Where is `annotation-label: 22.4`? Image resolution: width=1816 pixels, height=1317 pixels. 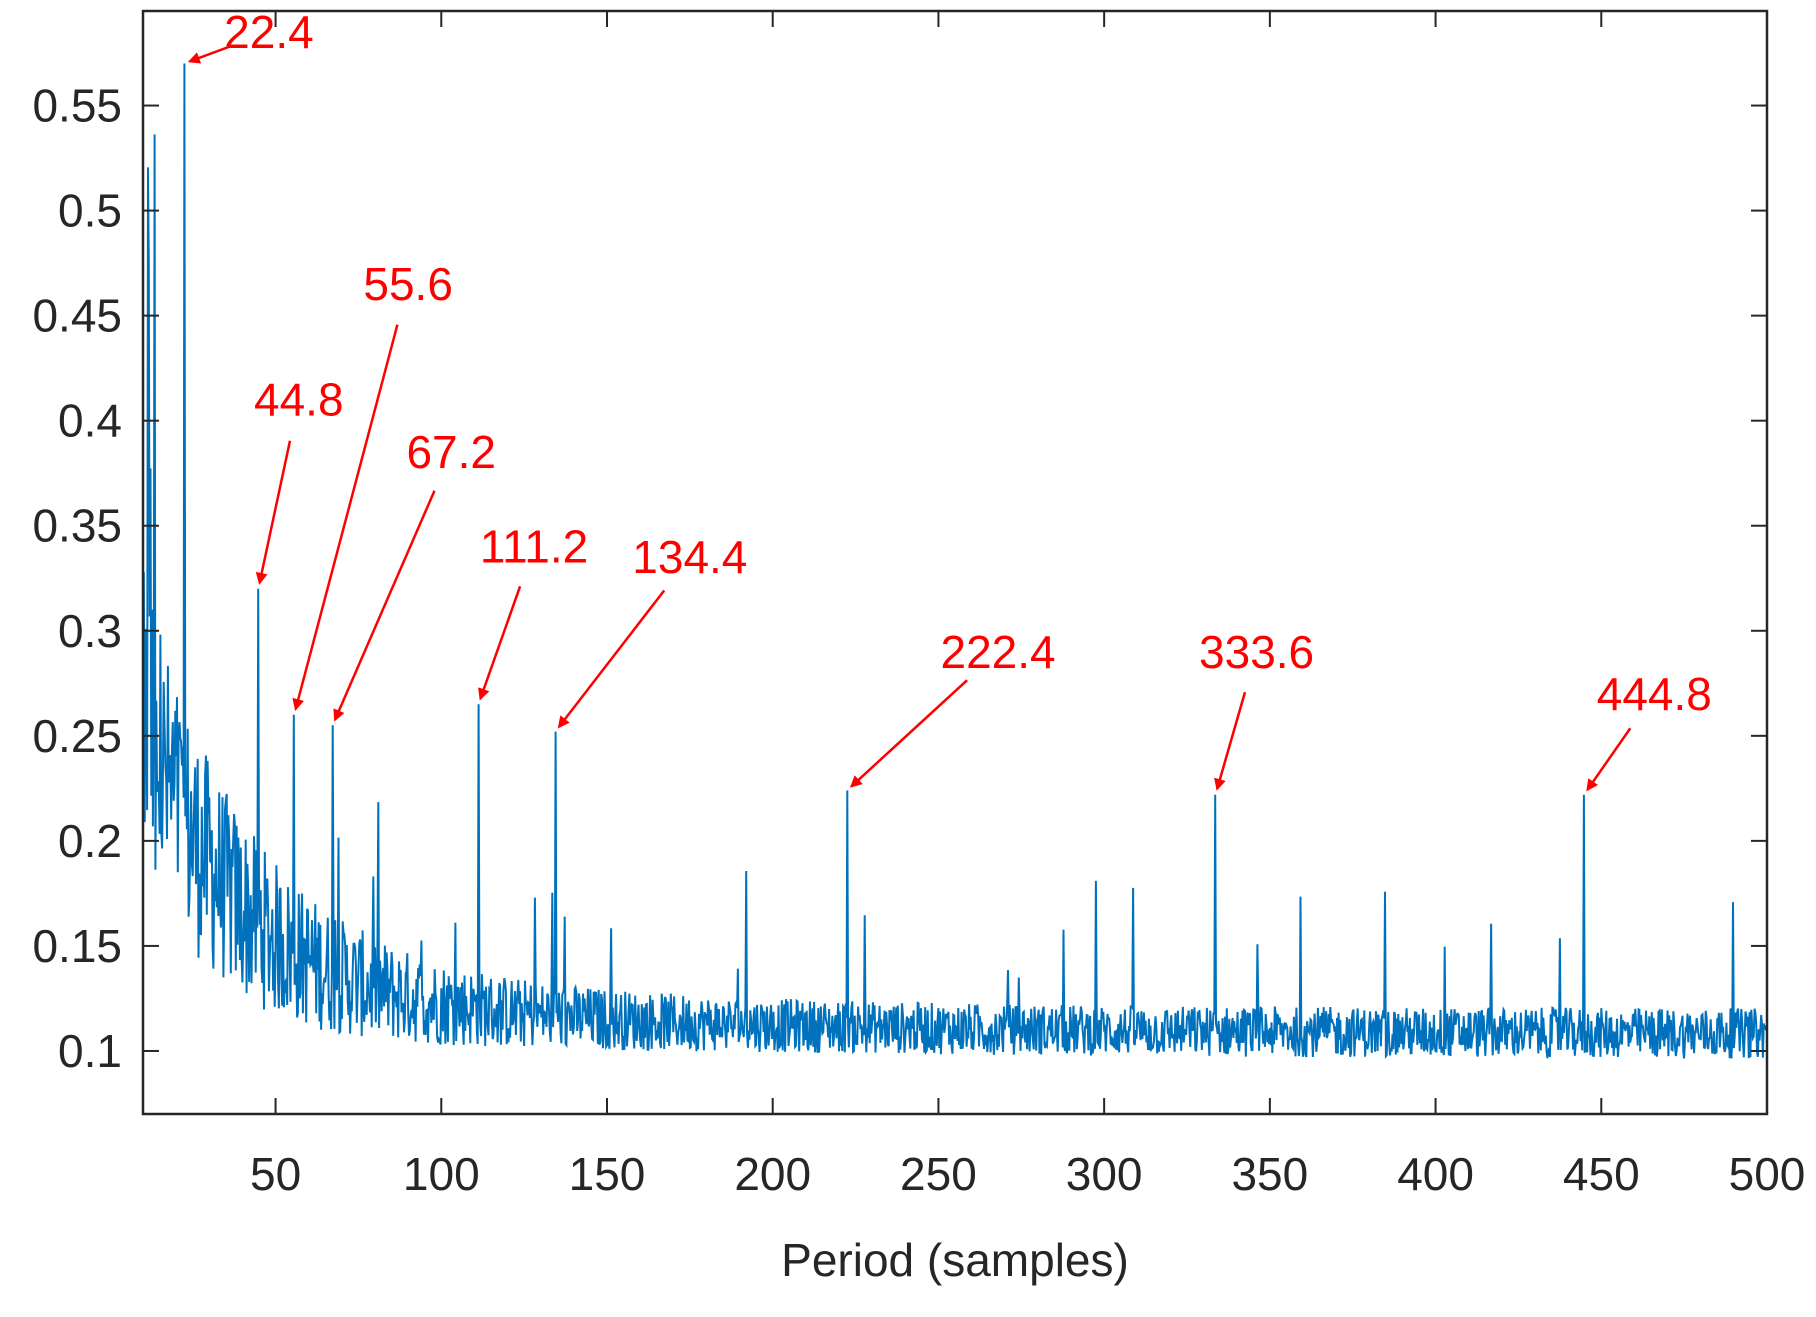
annotation-label: 22.4 is located at coordinates (269, 32).